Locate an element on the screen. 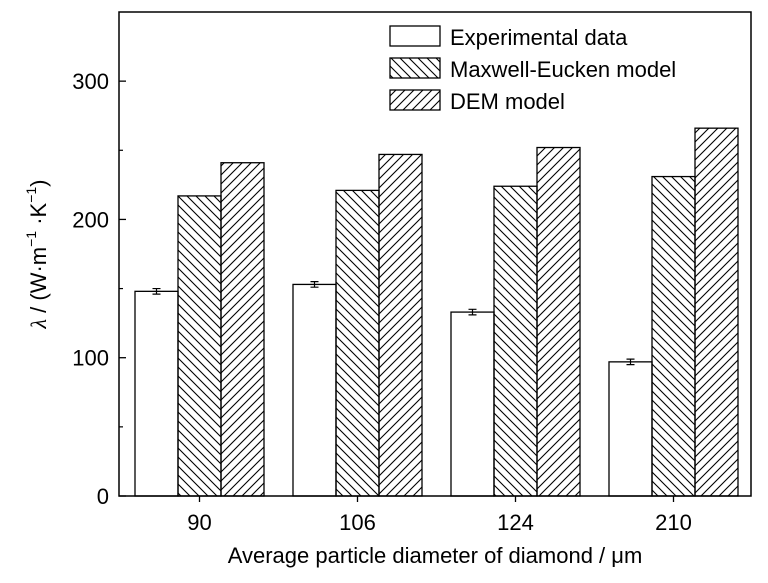 This screenshot has width=768, height=583. y-tick-label: 200 is located at coordinates (90, 219).